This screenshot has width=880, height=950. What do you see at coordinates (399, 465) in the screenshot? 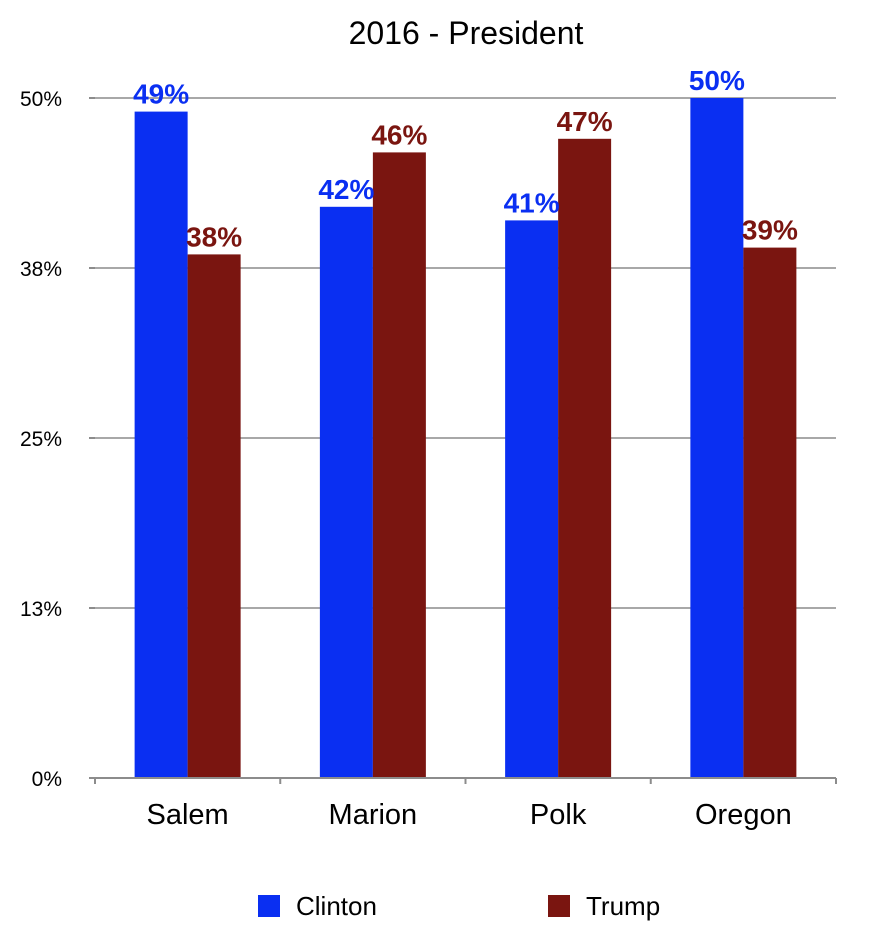
I see `bar-trump-marion` at bounding box center [399, 465].